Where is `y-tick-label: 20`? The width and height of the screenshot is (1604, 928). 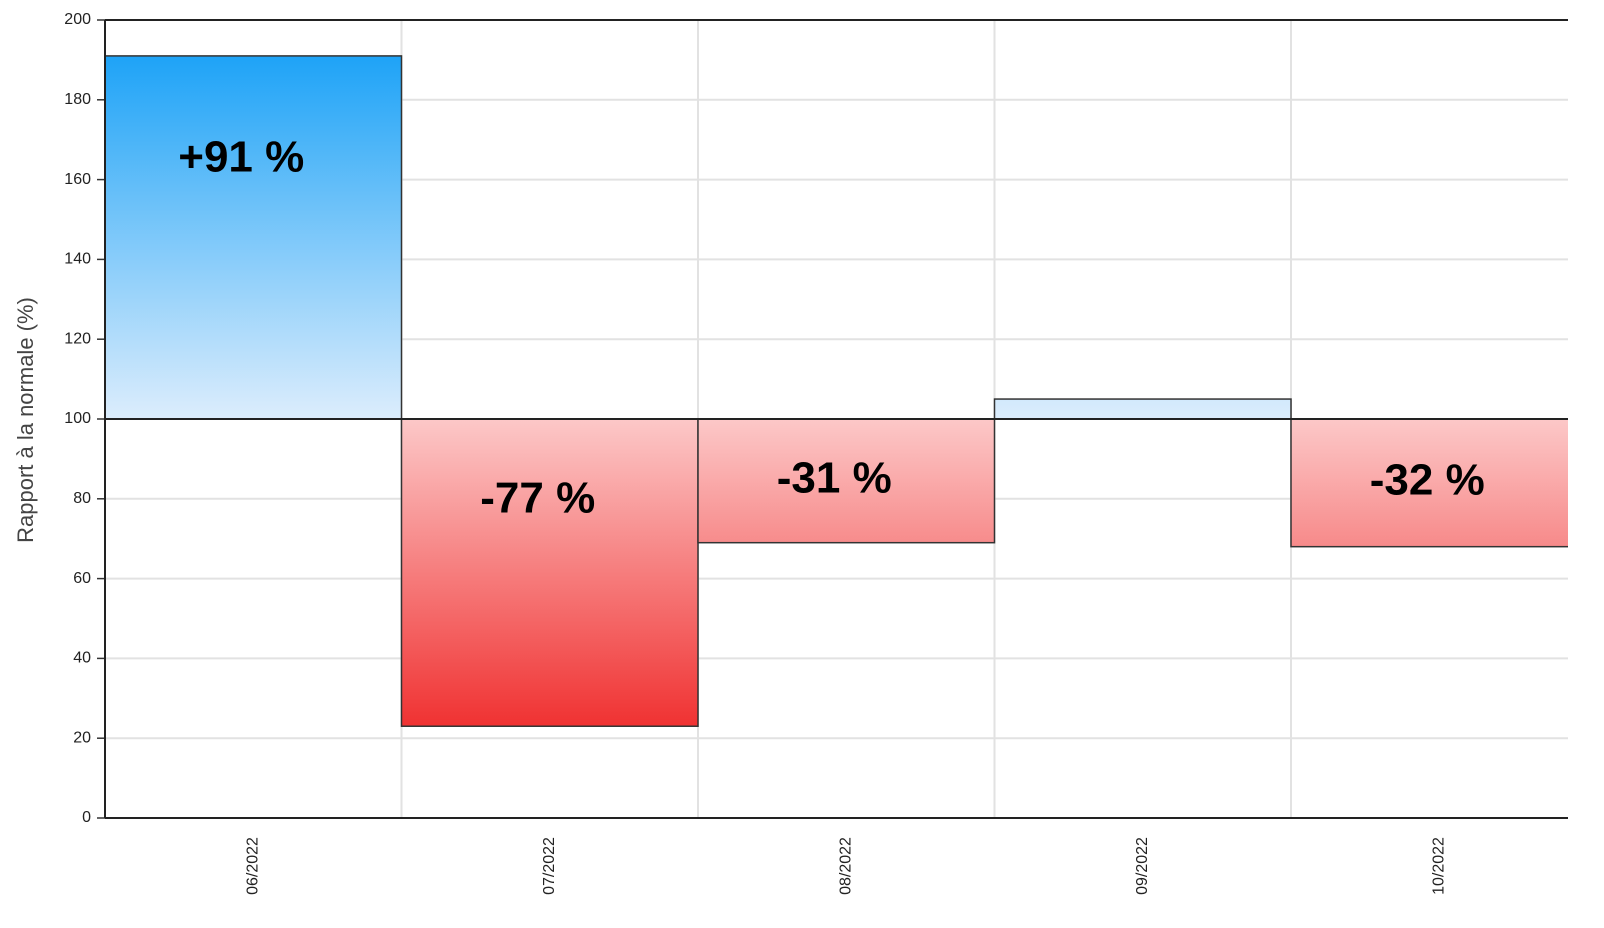 y-tick-label: 20 is located at coordinates (82, 737).